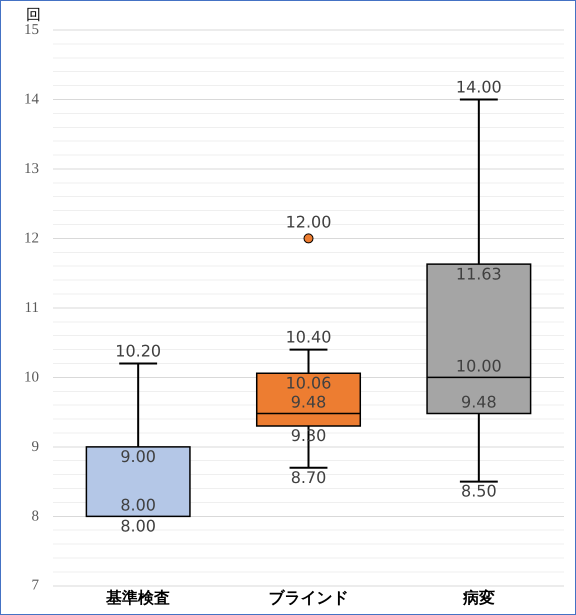 The image size is (576, 615). I want to click on annotation: 14.00, so click(479, 87).